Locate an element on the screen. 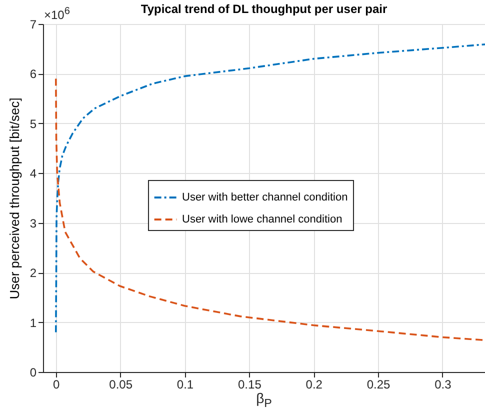 The image size is (485, 418). x-tick-label: 0.3 is located at coordinates (443, 385).